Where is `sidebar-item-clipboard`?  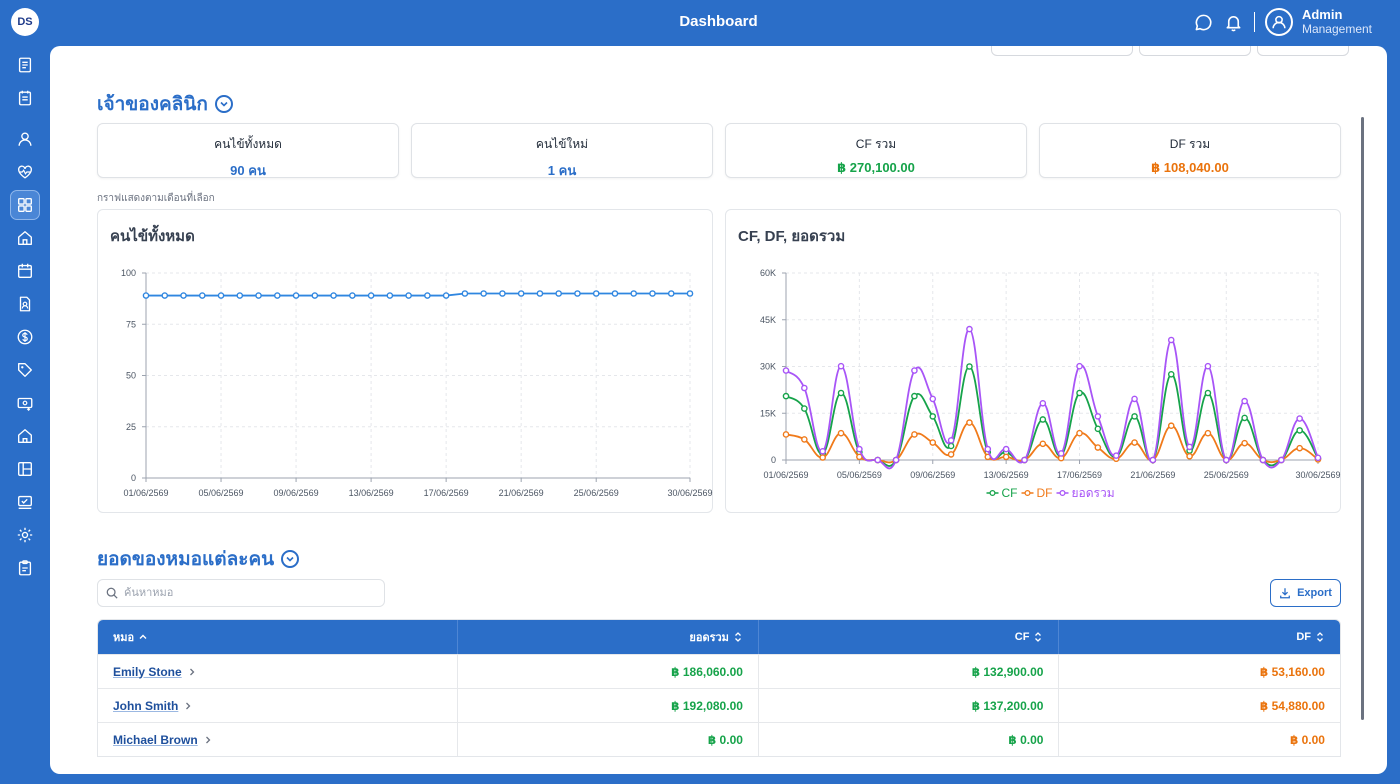 sidebar-item-clipboard is located at coordinates (25, 568).